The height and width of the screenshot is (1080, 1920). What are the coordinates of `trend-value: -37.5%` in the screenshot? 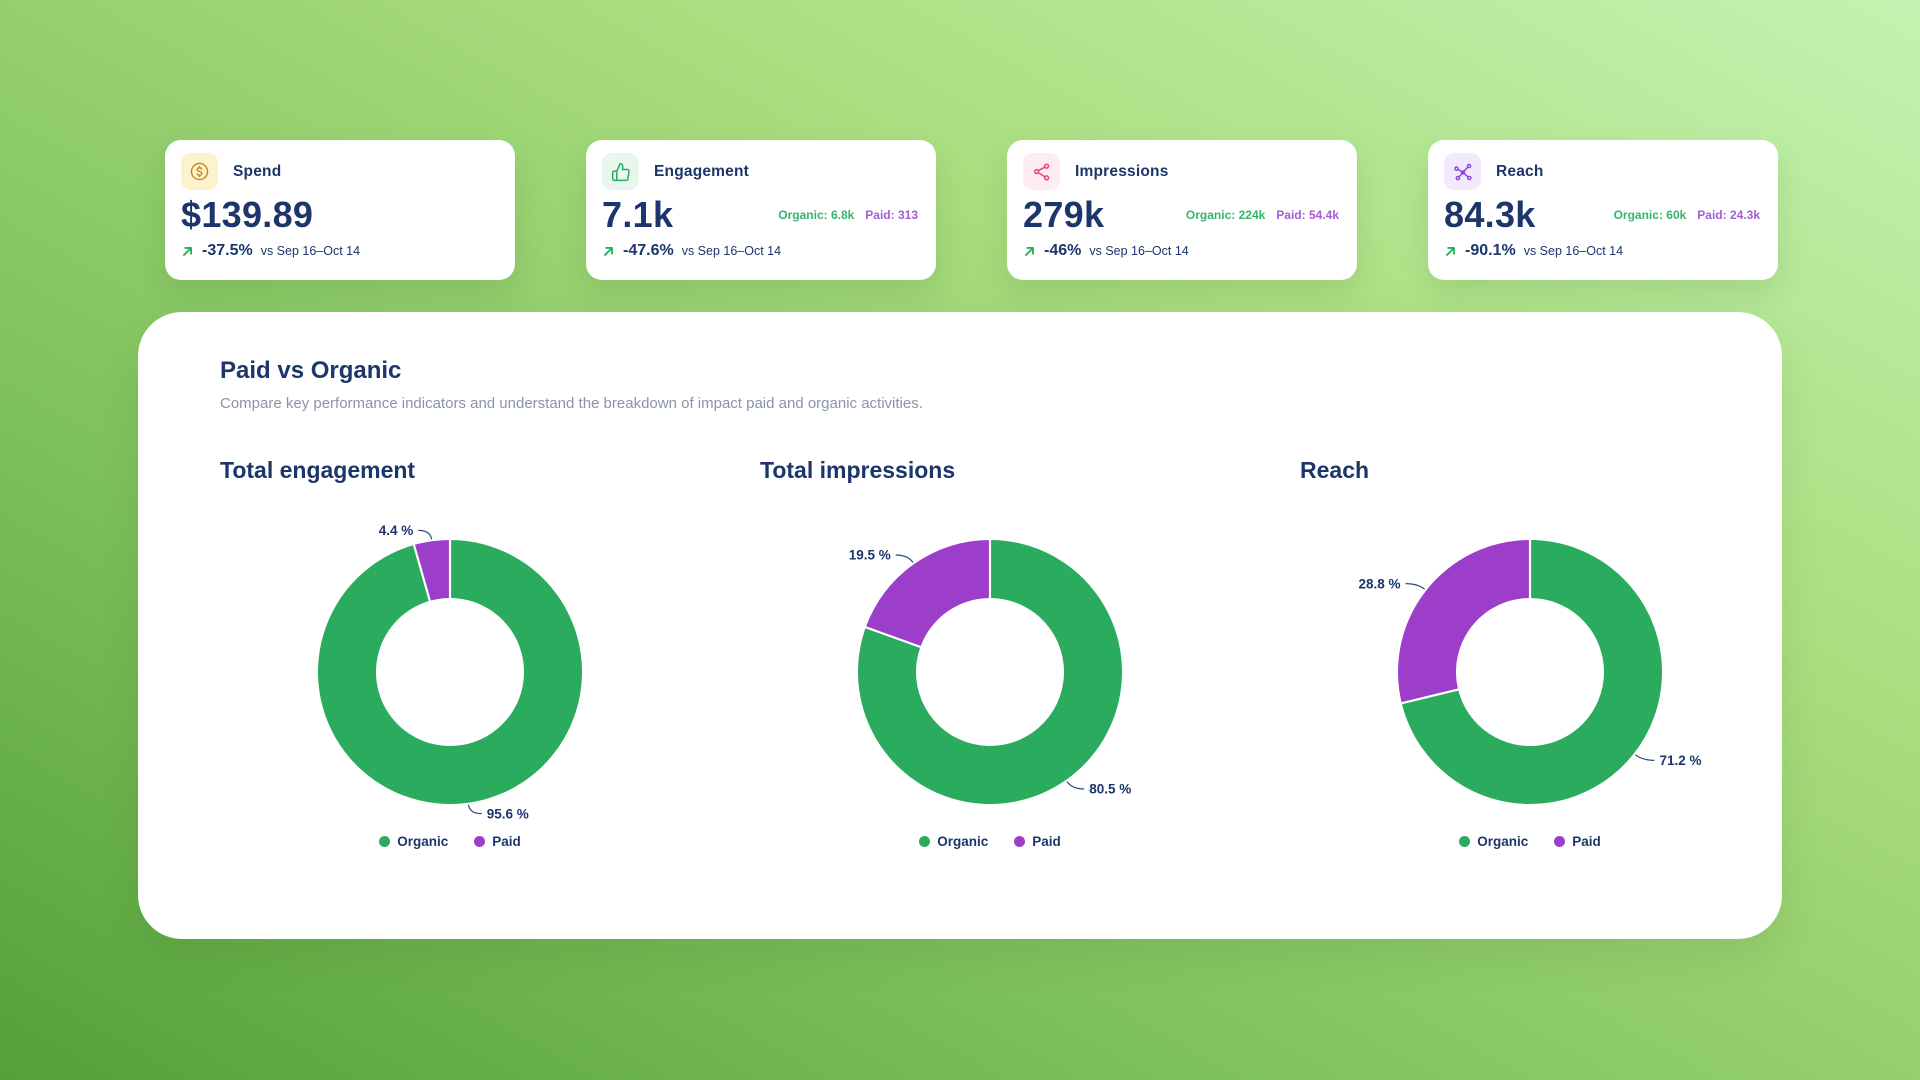 It's located at (227, 250).